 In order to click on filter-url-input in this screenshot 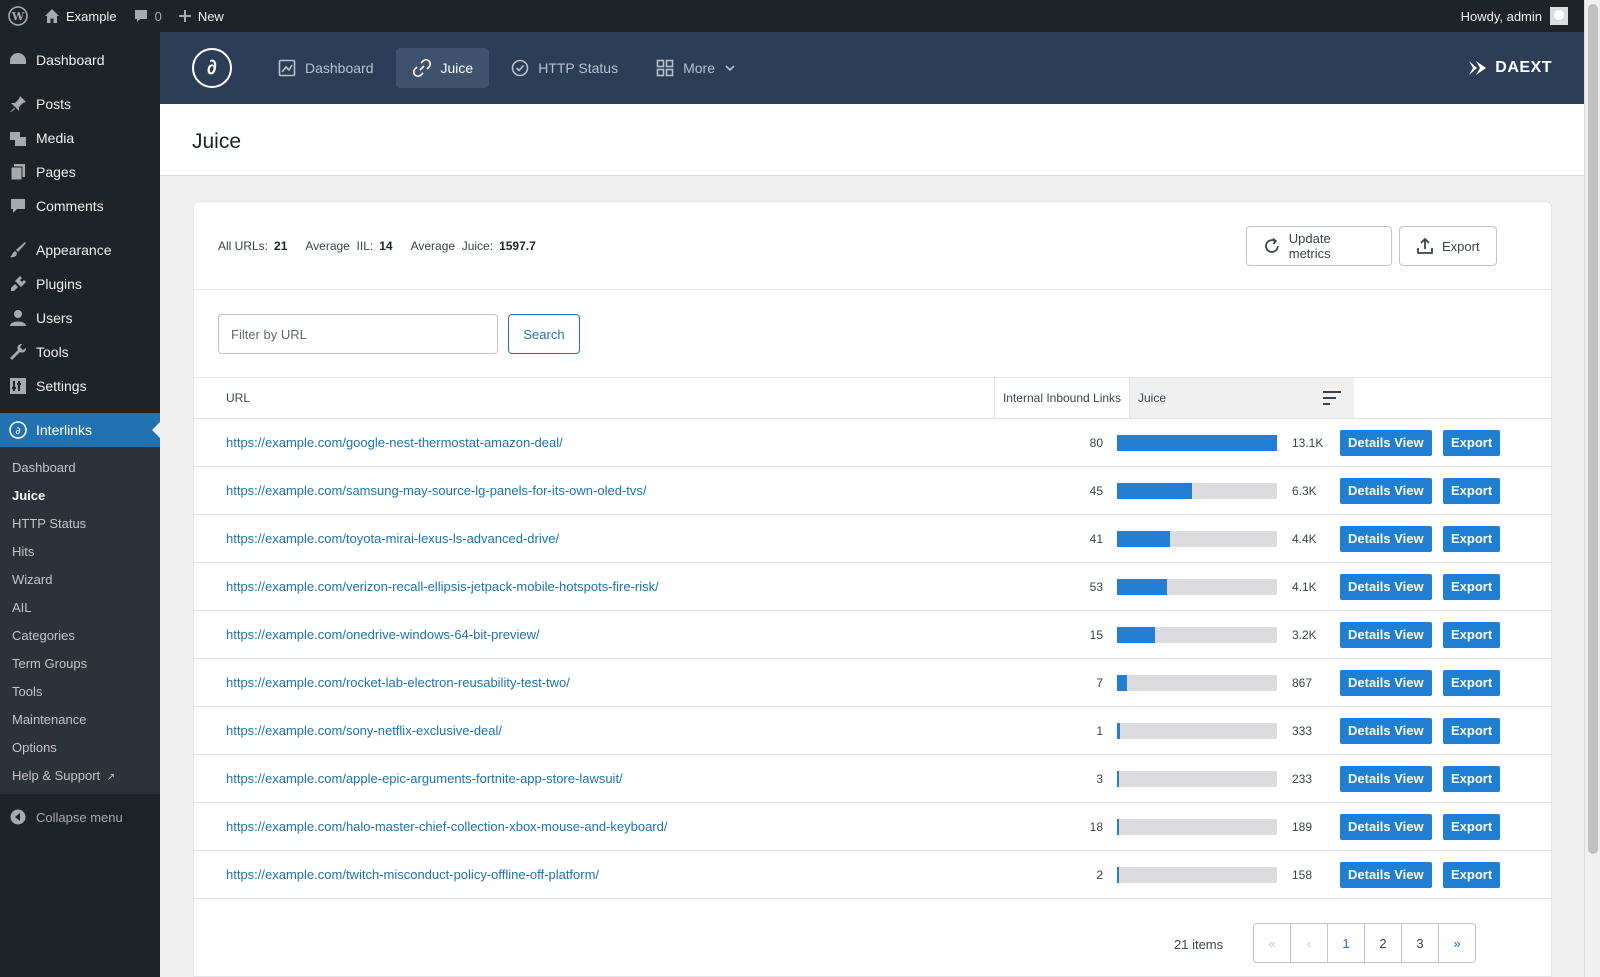, I will do `click(358, 334)`.